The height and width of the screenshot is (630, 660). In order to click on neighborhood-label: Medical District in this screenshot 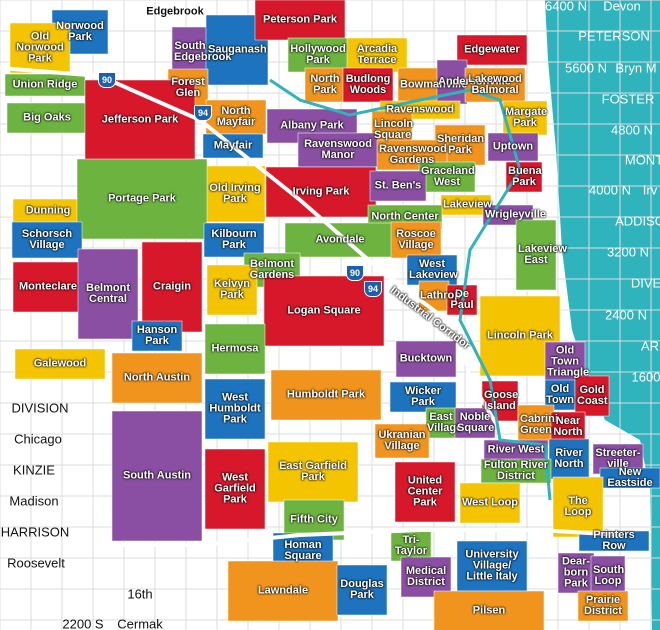, I will do `click(426, 576)`.